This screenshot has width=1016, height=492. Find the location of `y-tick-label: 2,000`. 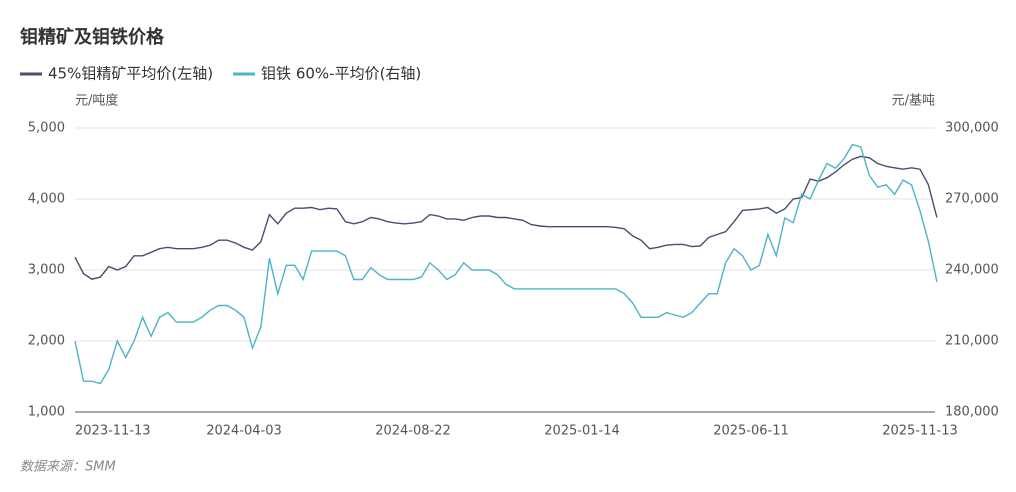

y-tick-label: 2,000 is located at coordinates (46, 341).